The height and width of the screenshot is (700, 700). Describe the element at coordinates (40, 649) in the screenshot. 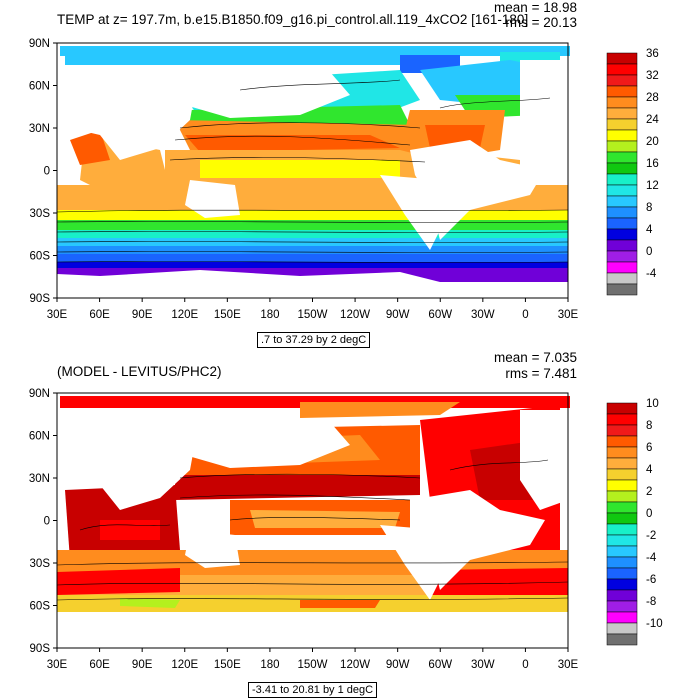

I see `lat-label: 90S` at that location.